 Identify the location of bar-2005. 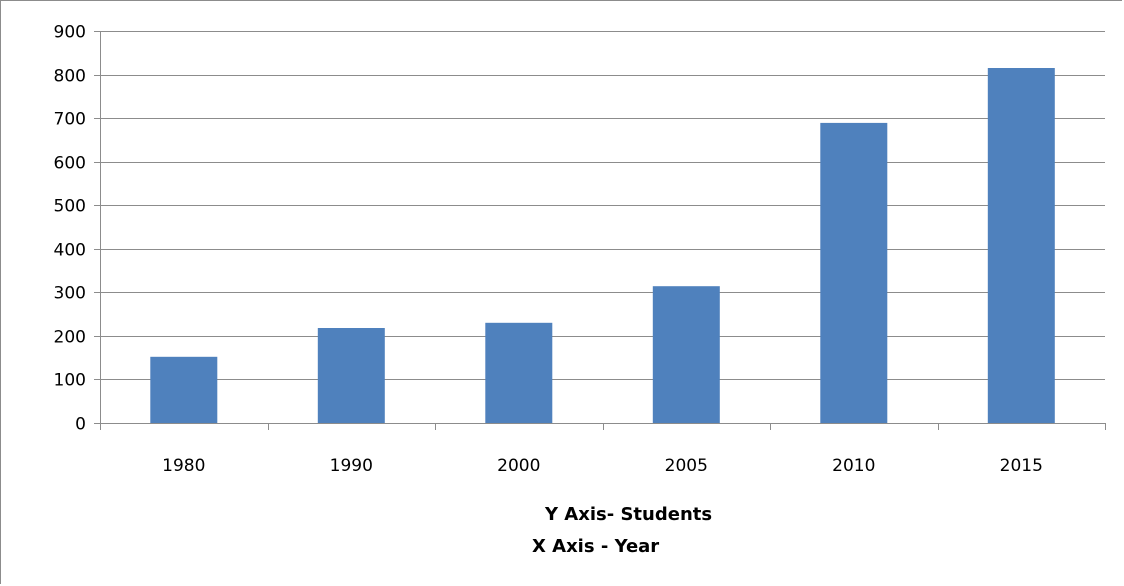
(686, 354).